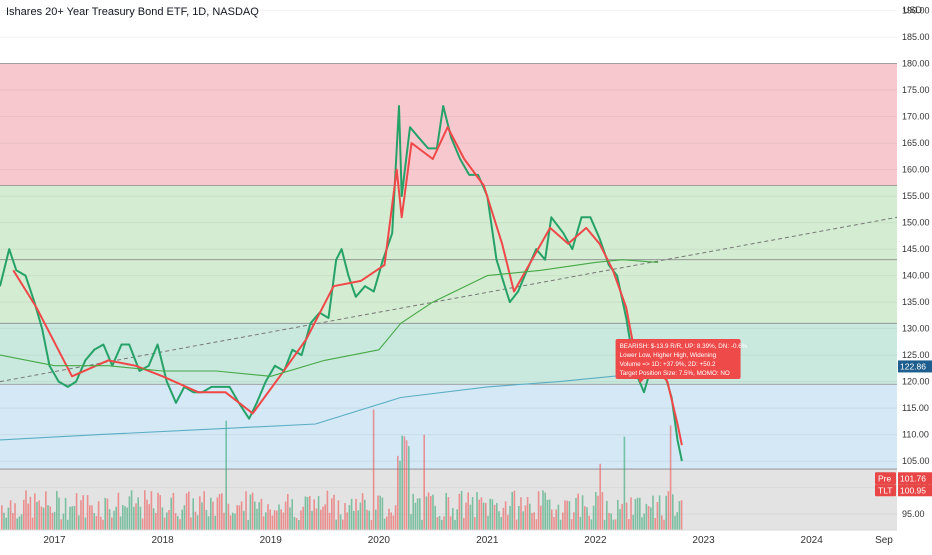 The image size is (932, 555). Describe the element at coordinates (915, 408) in the screenshot. I see `y-tick-label: 115.00` at that location.